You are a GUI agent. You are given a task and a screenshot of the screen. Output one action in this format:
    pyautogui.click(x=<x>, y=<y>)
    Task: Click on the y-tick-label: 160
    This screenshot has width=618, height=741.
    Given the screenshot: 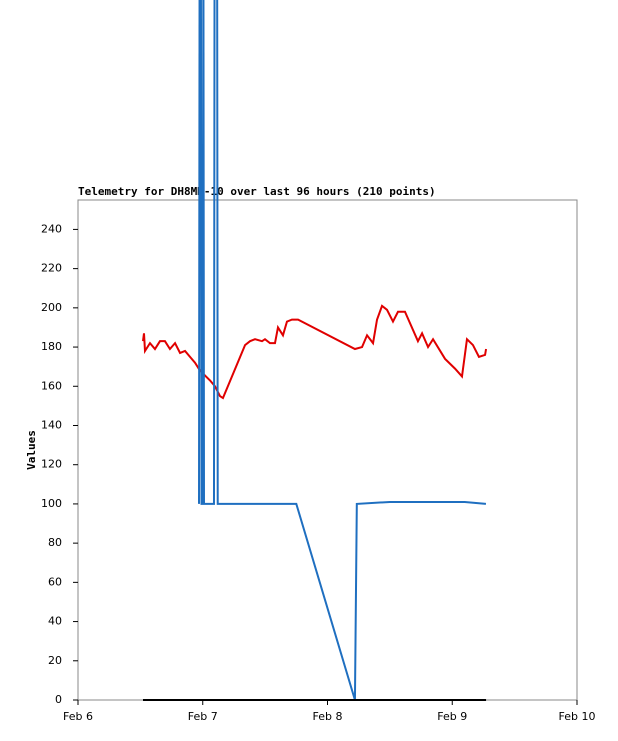 What is the action you would take?
    pyautogui.click(x=51, y=385)
    